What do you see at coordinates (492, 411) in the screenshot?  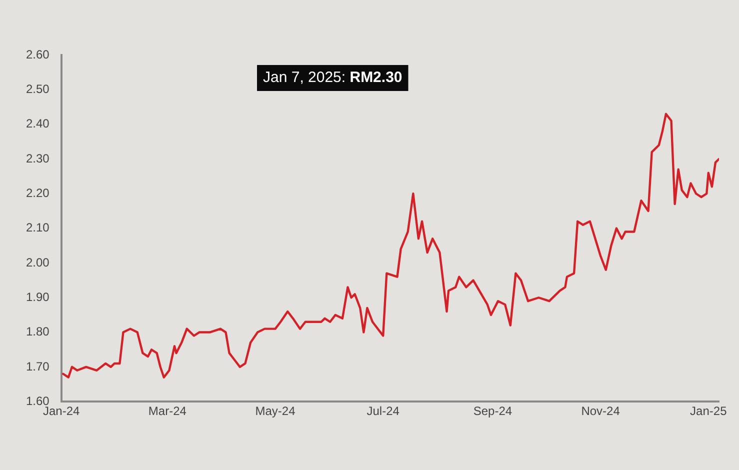 I see `x-tick-label: Sep-24` at bounding box center [492, 411].